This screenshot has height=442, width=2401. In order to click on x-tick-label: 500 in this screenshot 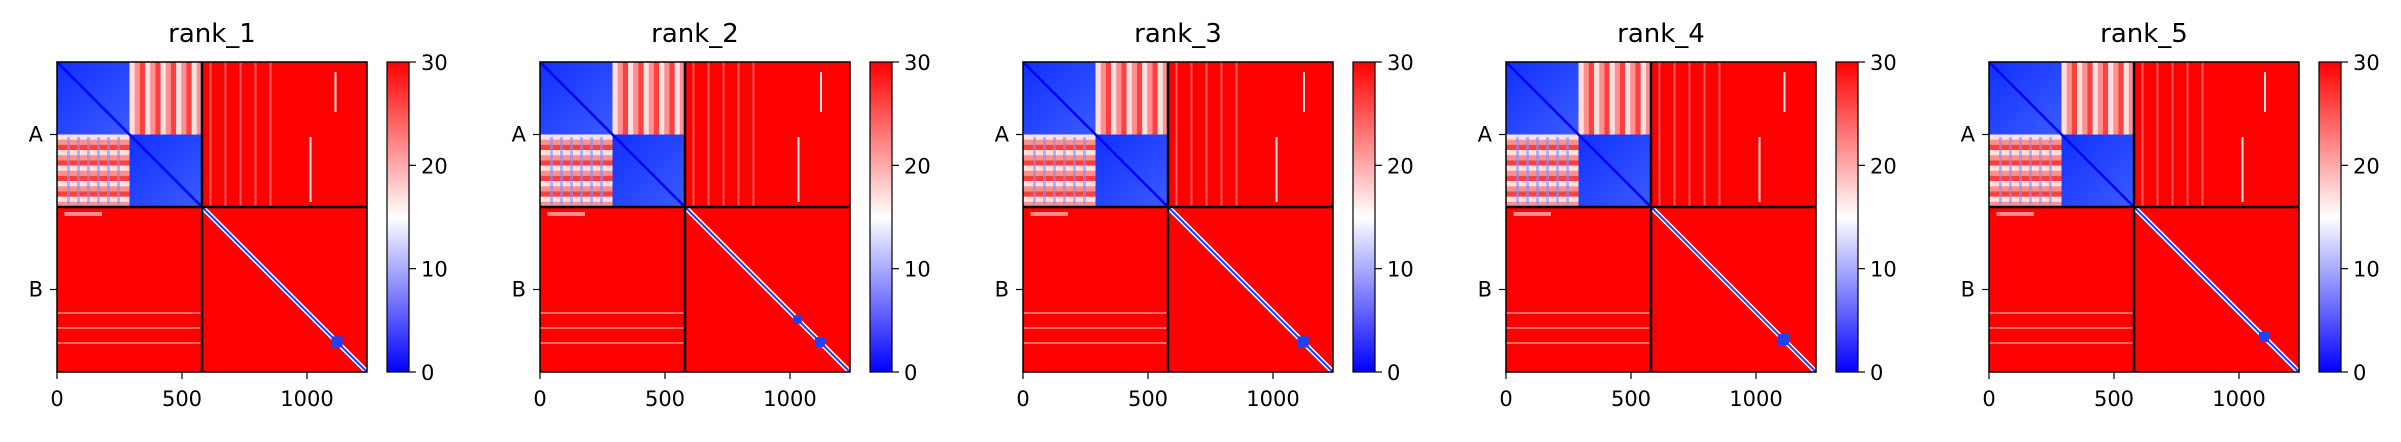, I will do `click(1148, 399)`.